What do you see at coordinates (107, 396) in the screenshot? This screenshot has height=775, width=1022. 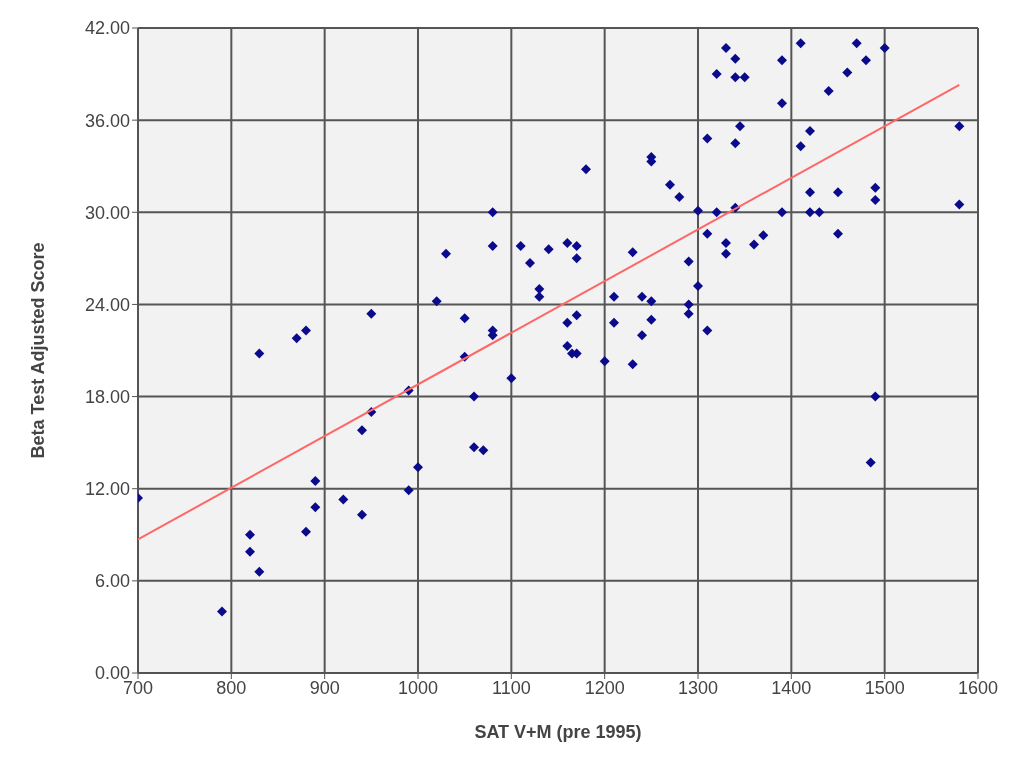 I see `y-tick-label: 18.00` at bounding box center [107, 396].